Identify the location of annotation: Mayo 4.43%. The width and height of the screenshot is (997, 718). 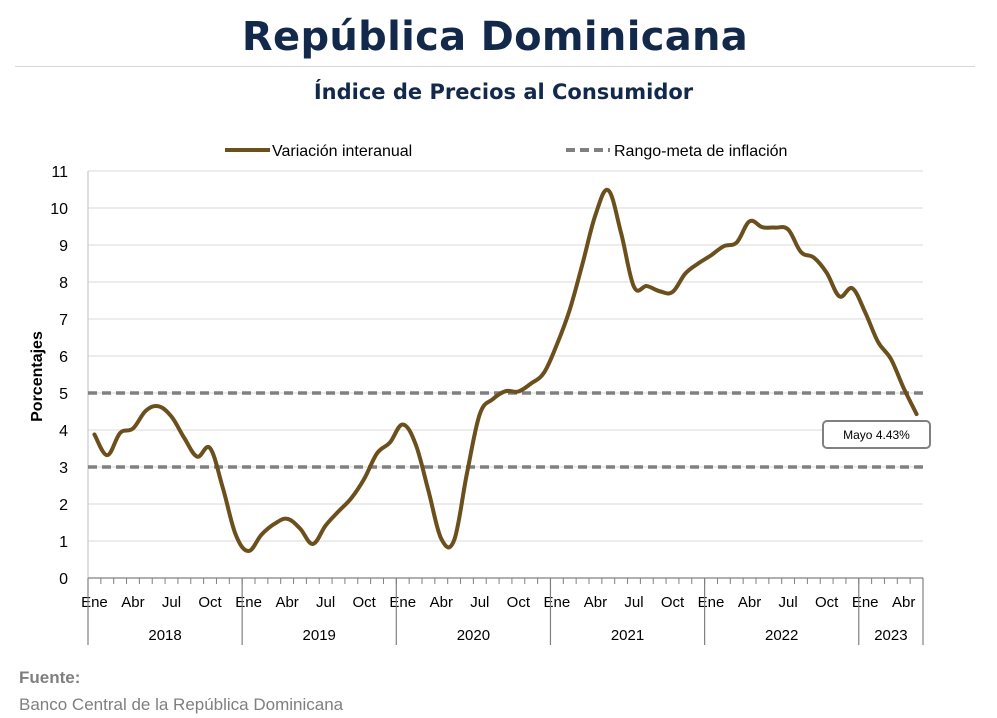
(876, 434).